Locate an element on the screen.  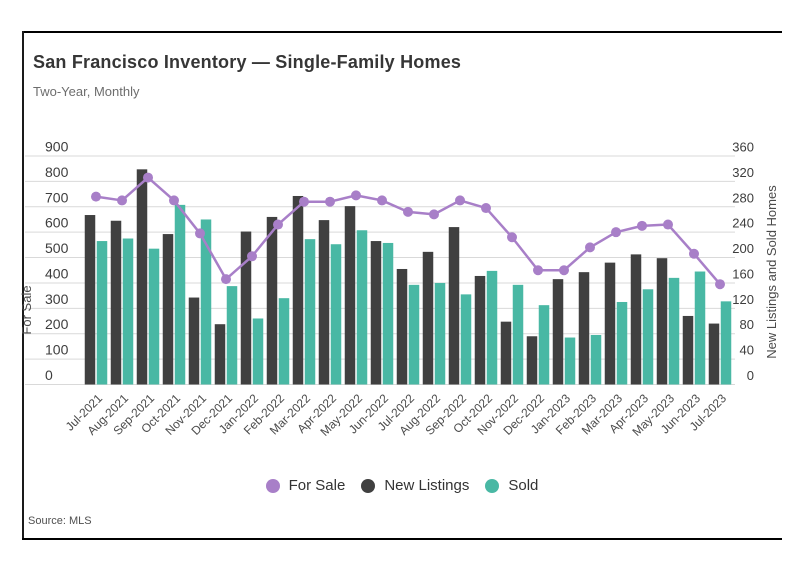
left-axis-tick-label: 200 is located at coordinates (57, 324).